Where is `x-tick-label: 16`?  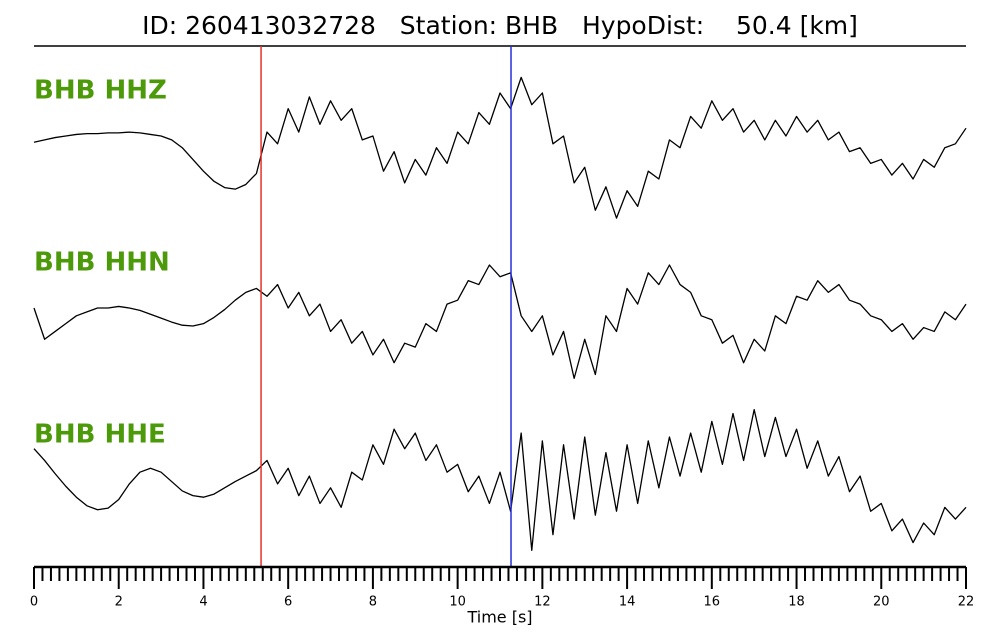 x-tick-label: 16 is located at coordinates (712, 602).